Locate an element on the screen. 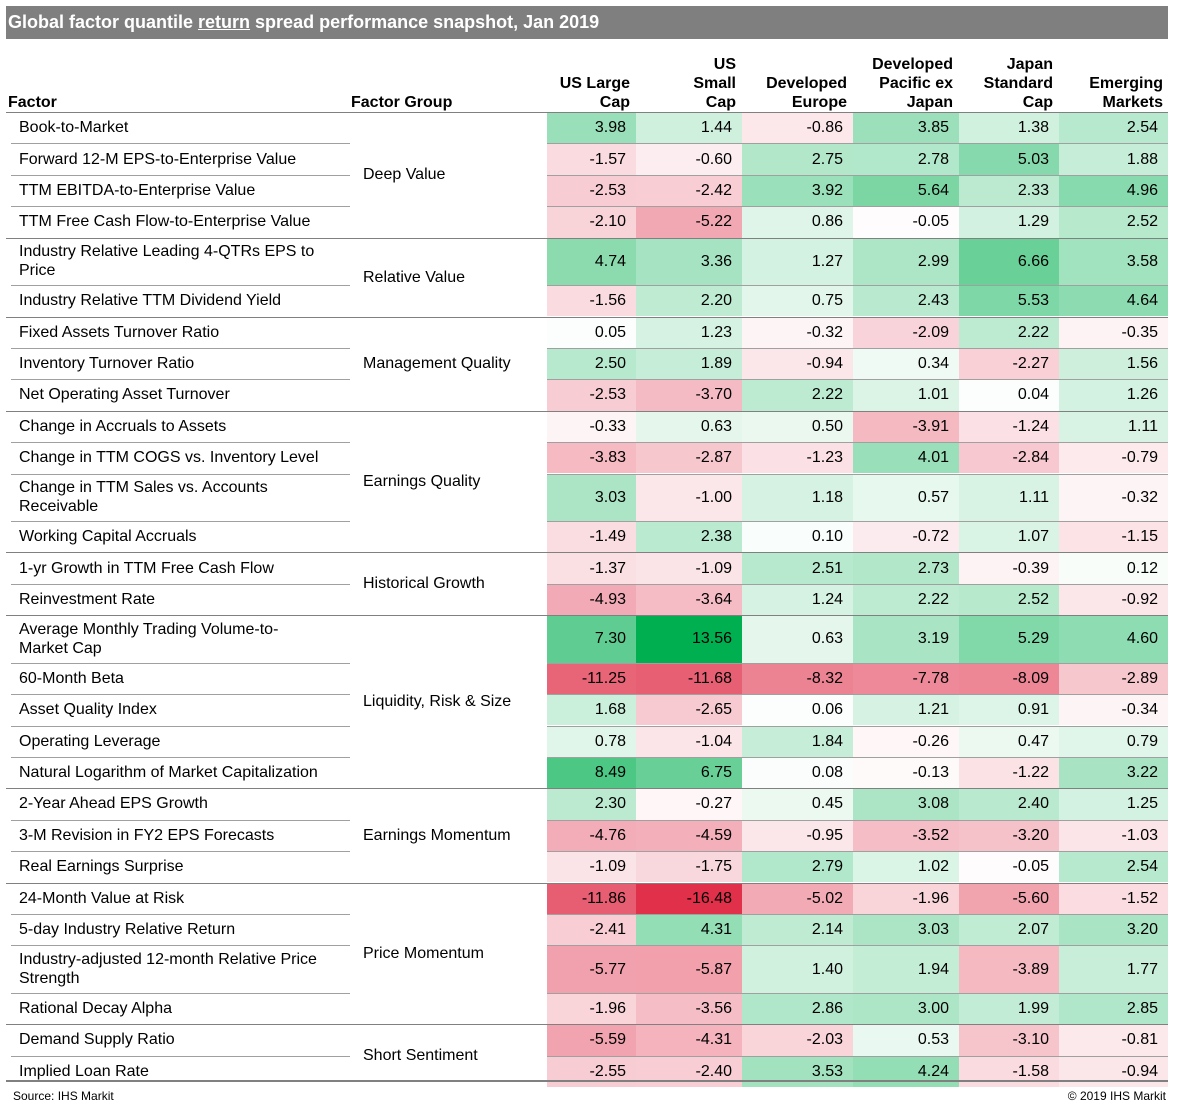  value-cell: 1.23 is located at coordinates (689, 332).